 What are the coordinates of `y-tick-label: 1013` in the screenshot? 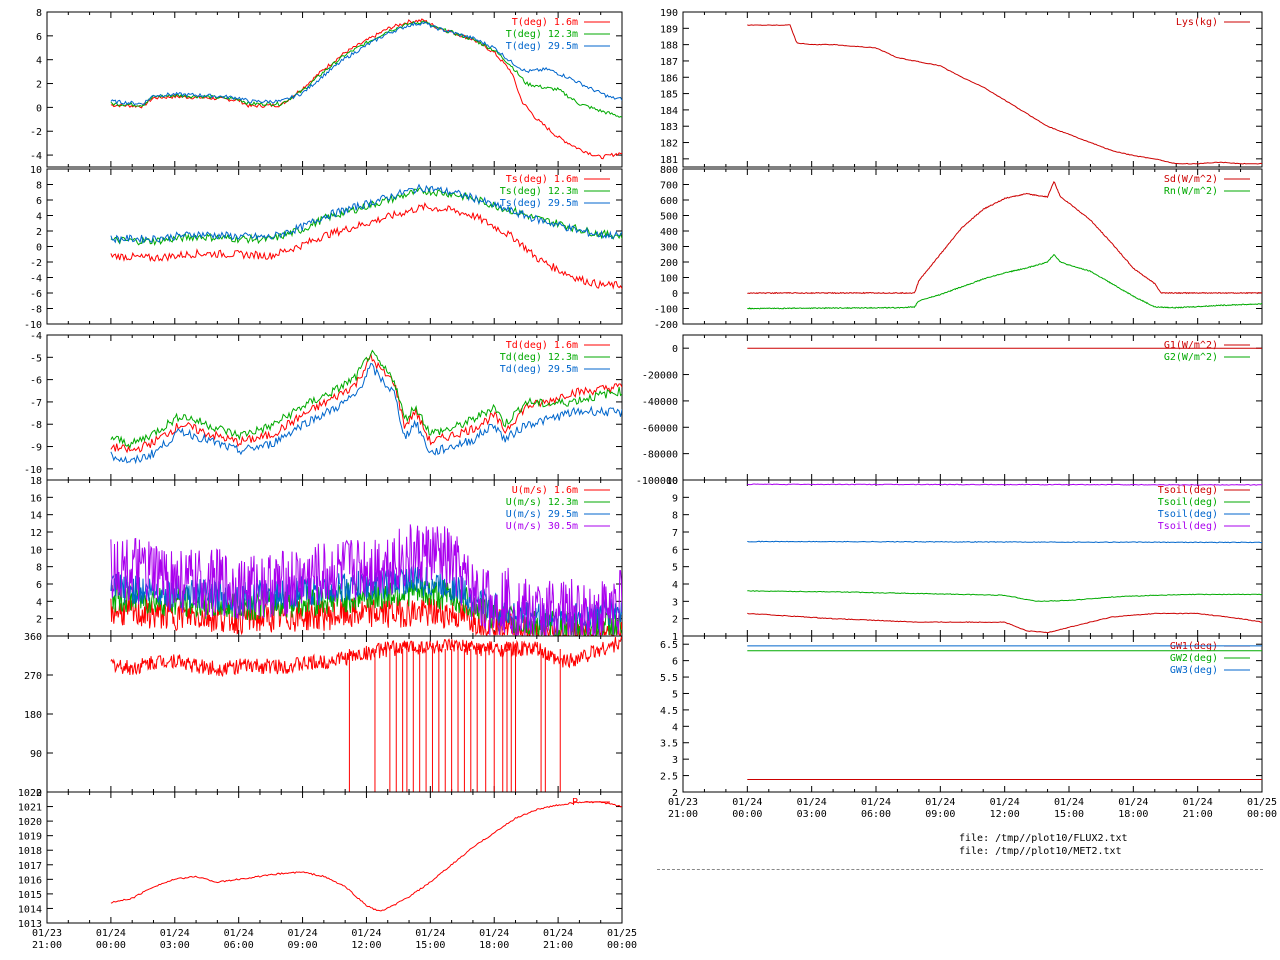 It's located at (30, 924).